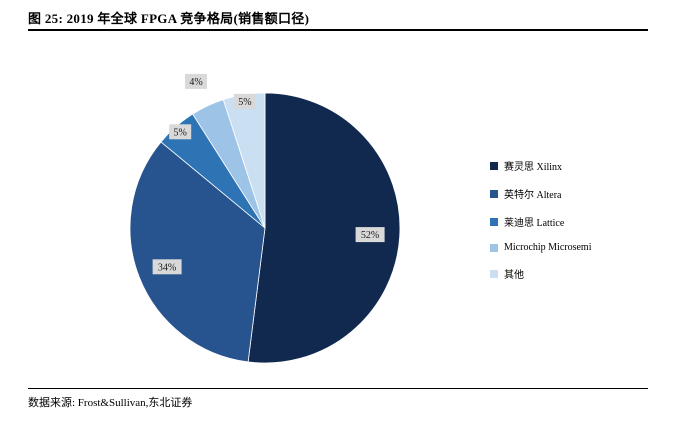 This screenshot has height=421, width=676. I want to click on title-rule, so click(338, 30).